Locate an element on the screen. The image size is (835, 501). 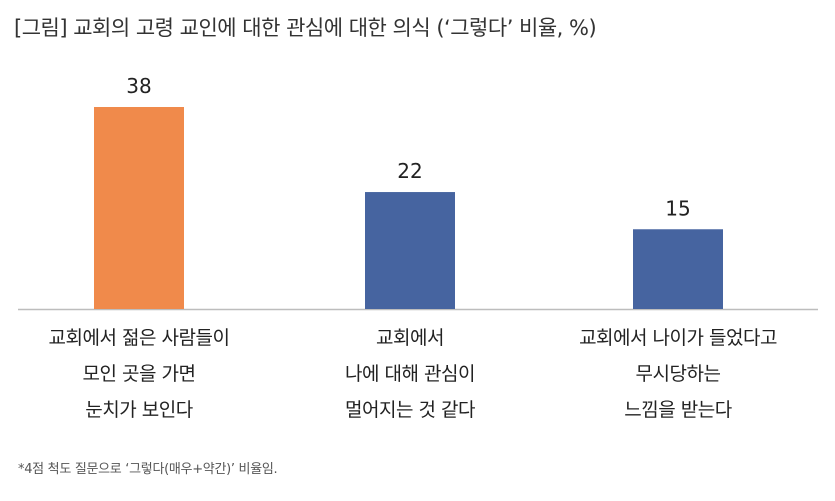
category-label: 눈치가 보인다 is located at coordinates (138, 410).